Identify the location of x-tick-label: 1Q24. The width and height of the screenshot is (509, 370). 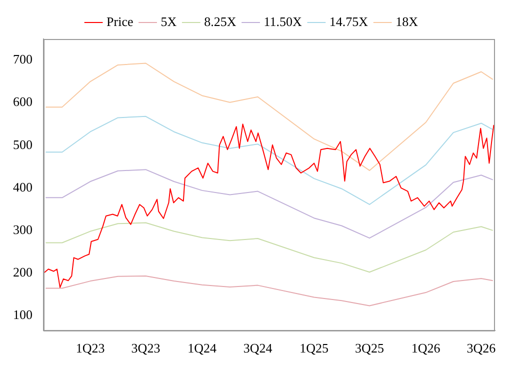
(203, 348).